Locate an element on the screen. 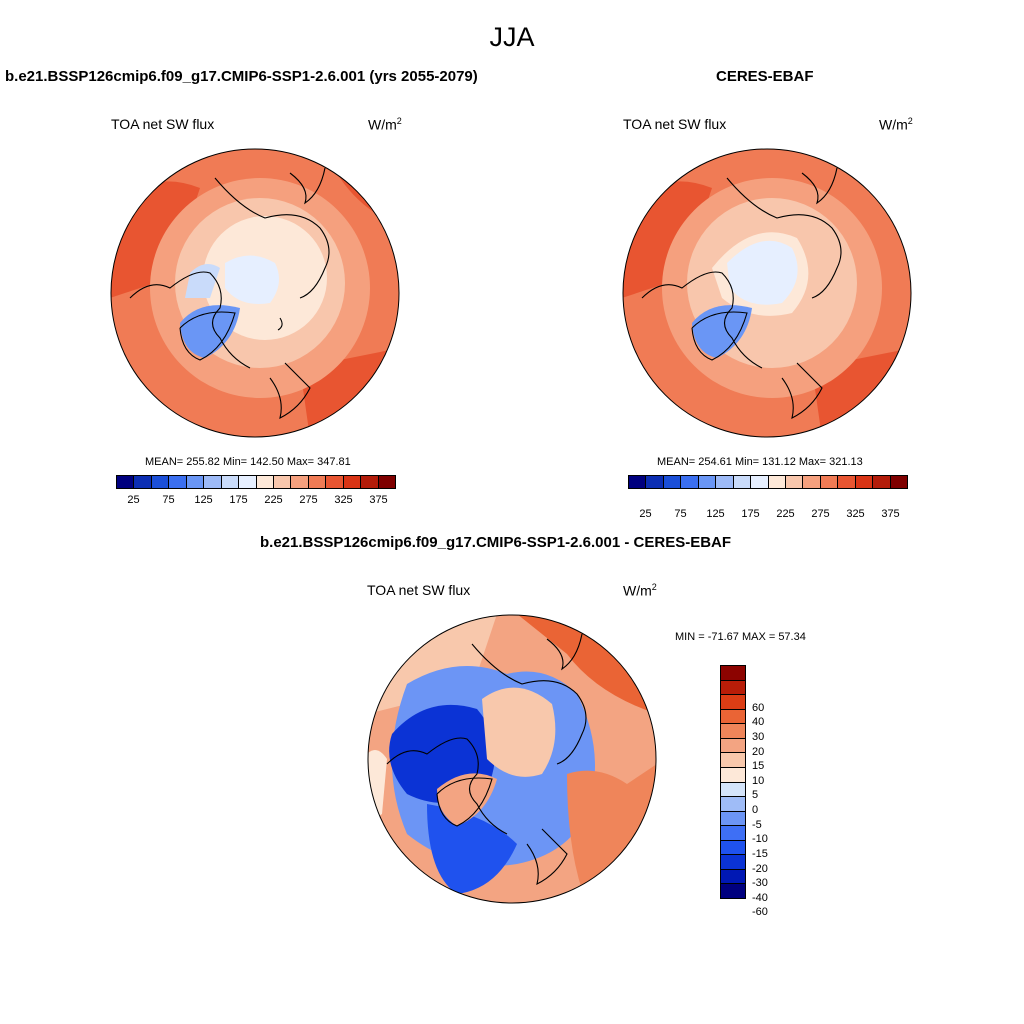 This screenshot has height=1024, width=1024. colorbar-tick-label: 5 is located at coordinates (755, 795).